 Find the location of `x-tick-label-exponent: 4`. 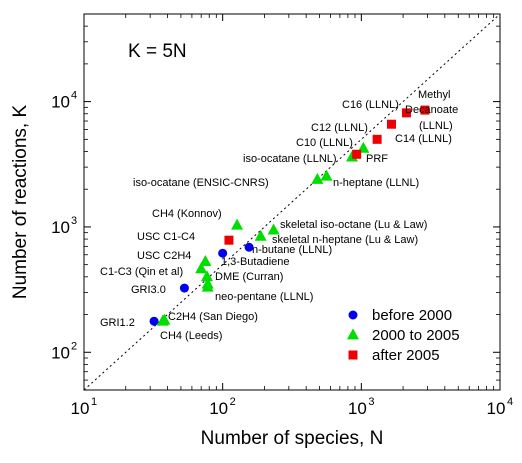

x-tick-label-exponent: 4 is located at coordinates (510, 402).